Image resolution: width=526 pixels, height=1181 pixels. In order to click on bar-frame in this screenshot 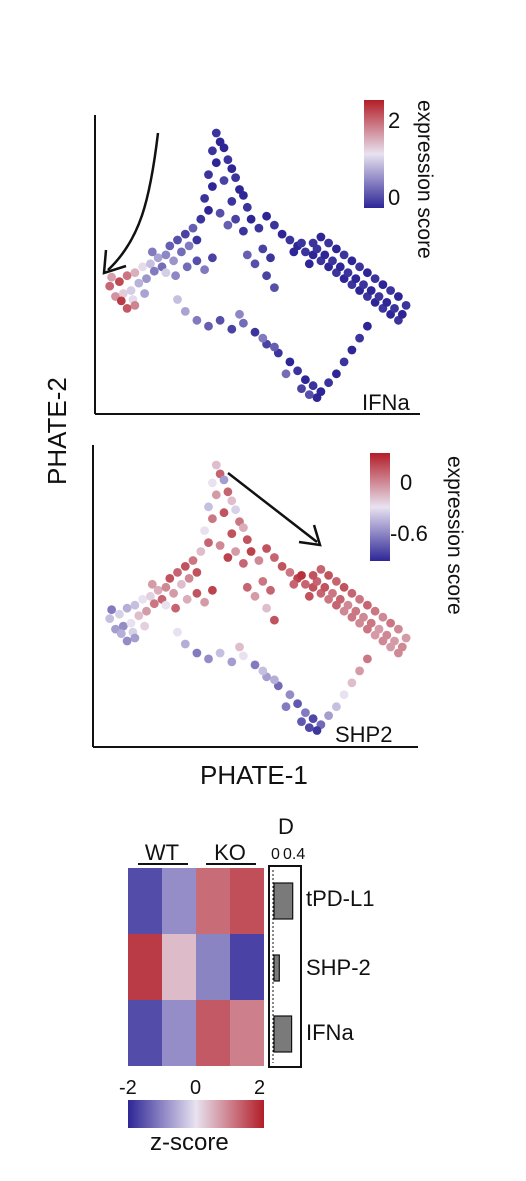, I will do `click(285, 966)`.